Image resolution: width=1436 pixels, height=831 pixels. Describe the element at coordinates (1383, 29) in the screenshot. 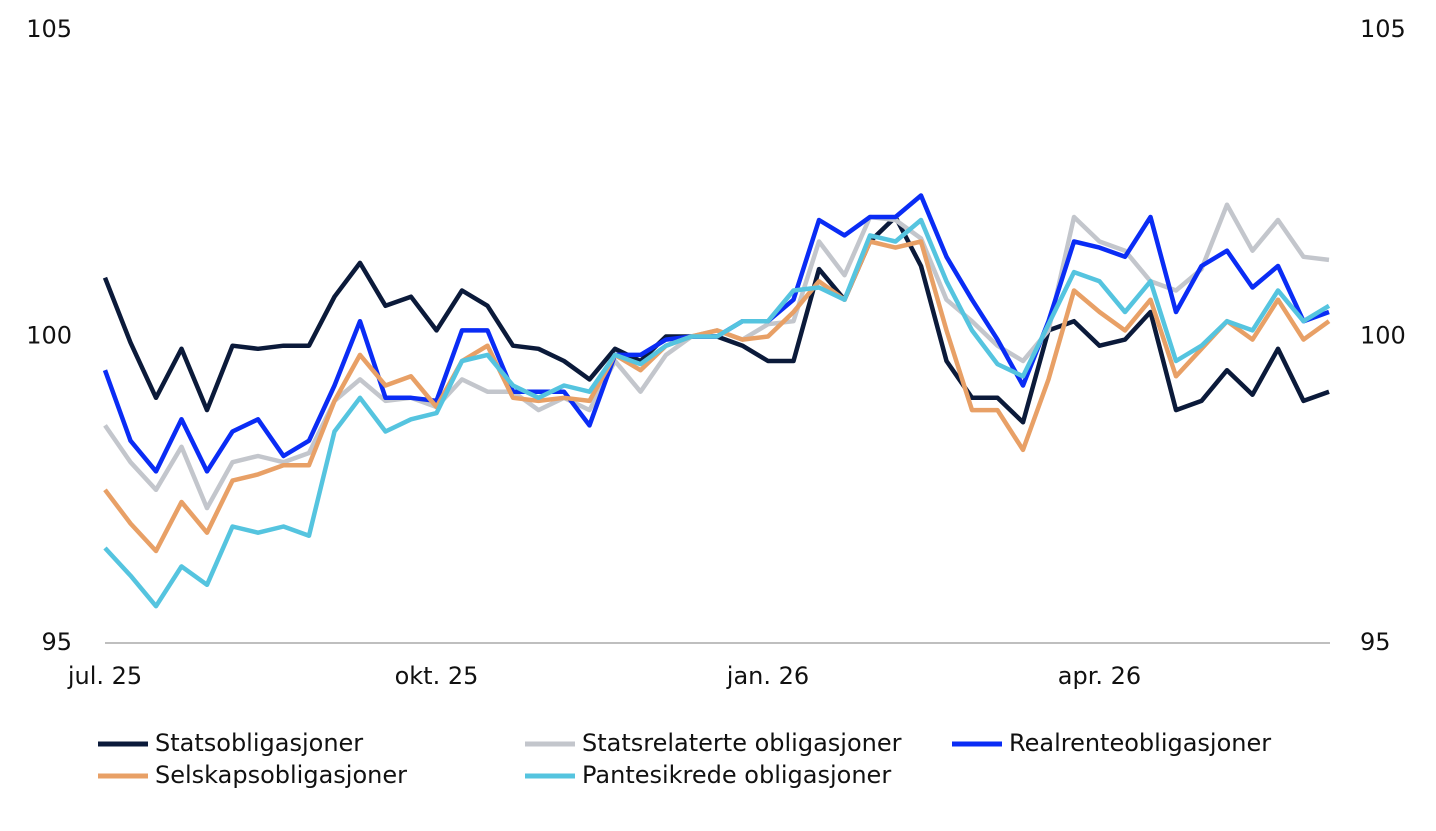

I see `y2-tick-label: 105` at that location.